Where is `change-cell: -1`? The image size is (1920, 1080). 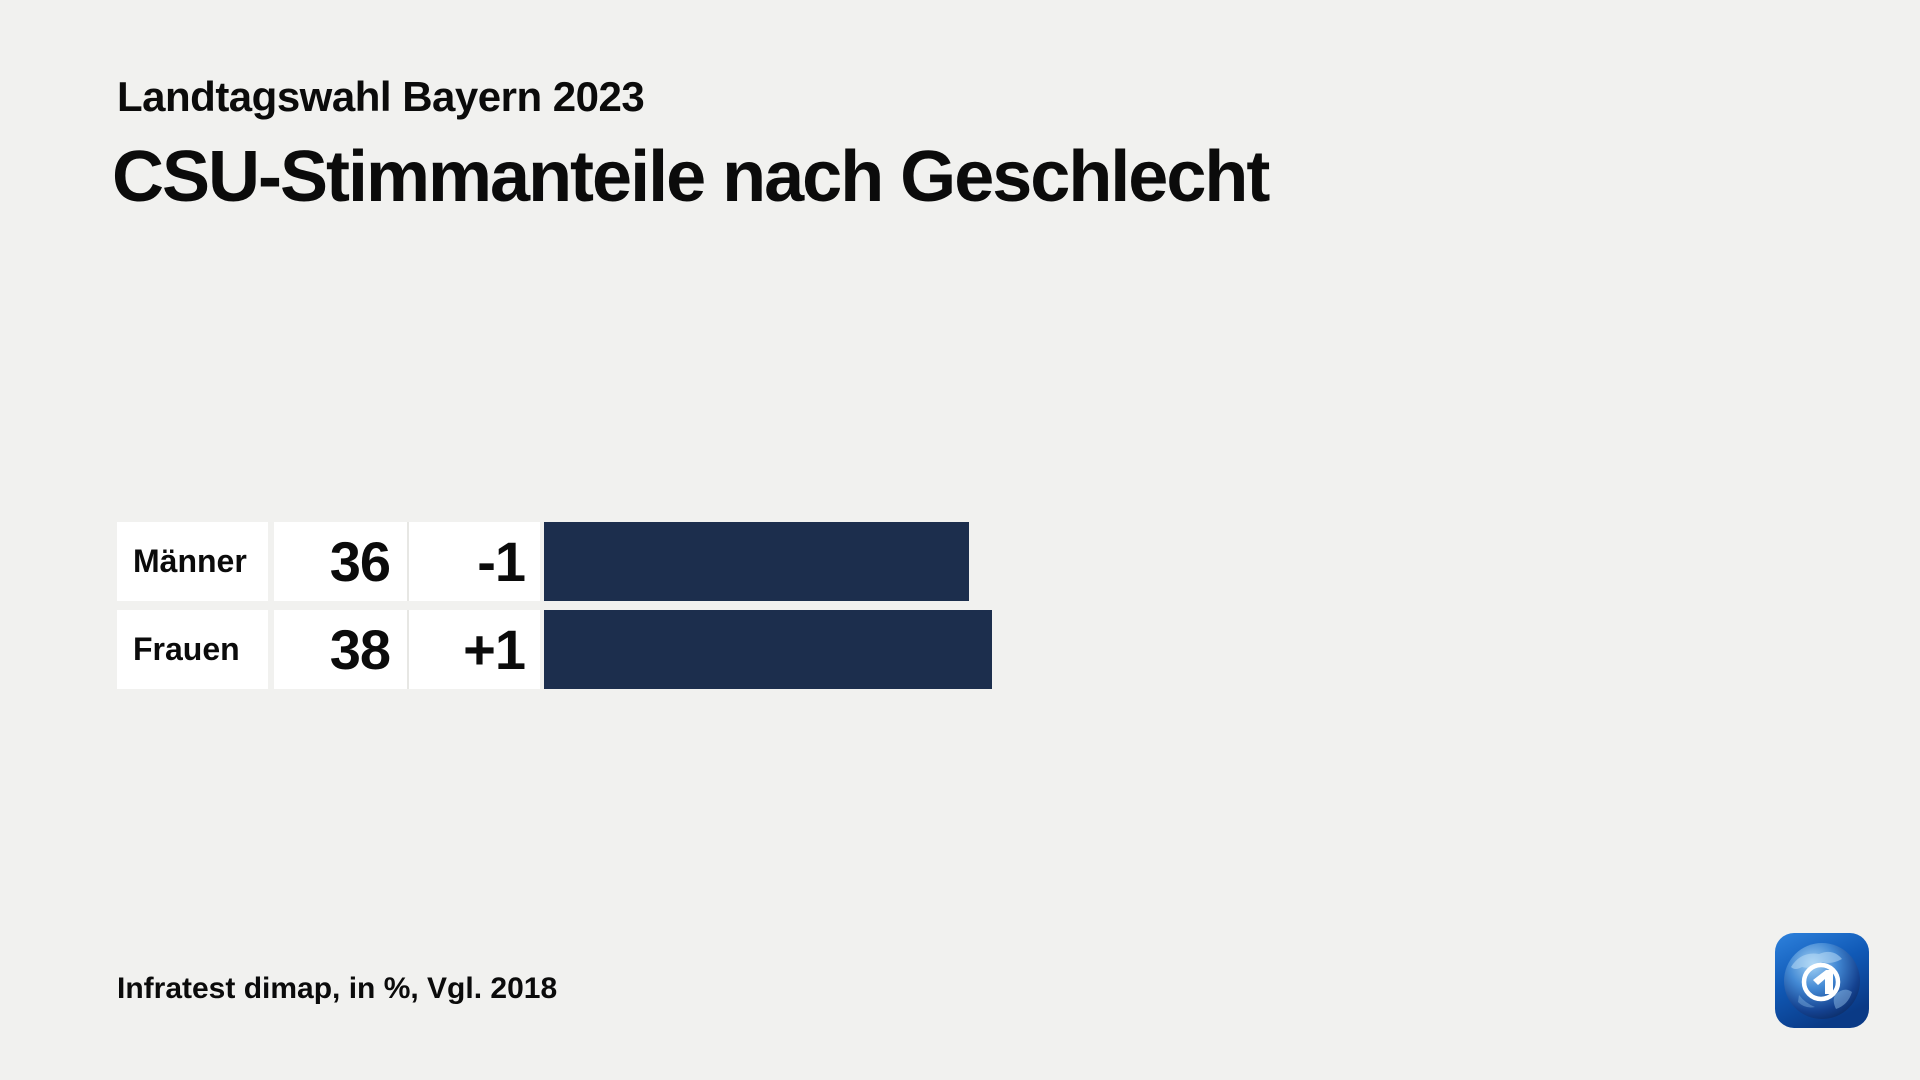
change-cell: -1 is located at coordinates (474, 561).